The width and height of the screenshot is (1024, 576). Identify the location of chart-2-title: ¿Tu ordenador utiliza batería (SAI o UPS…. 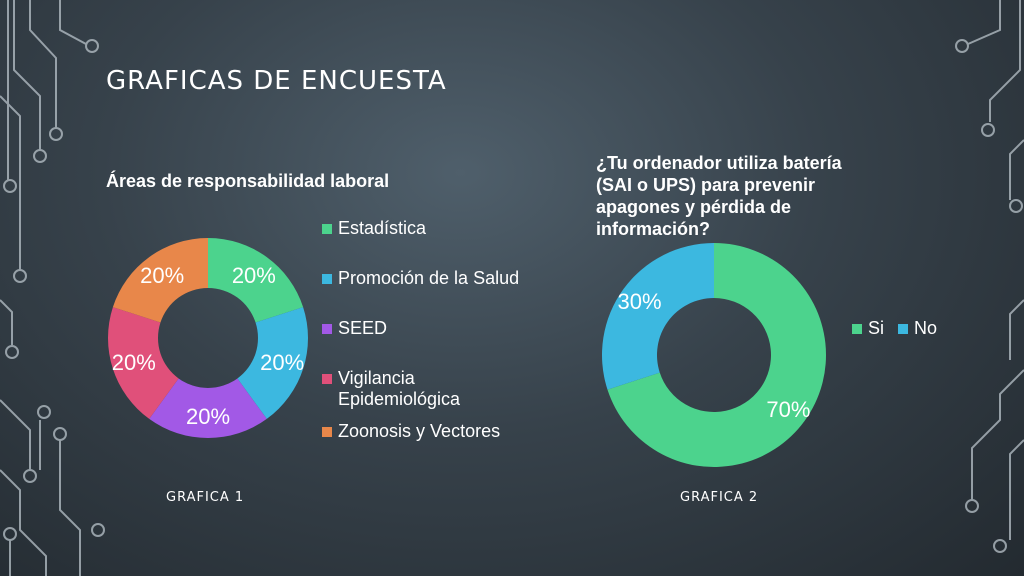
(719, 196).